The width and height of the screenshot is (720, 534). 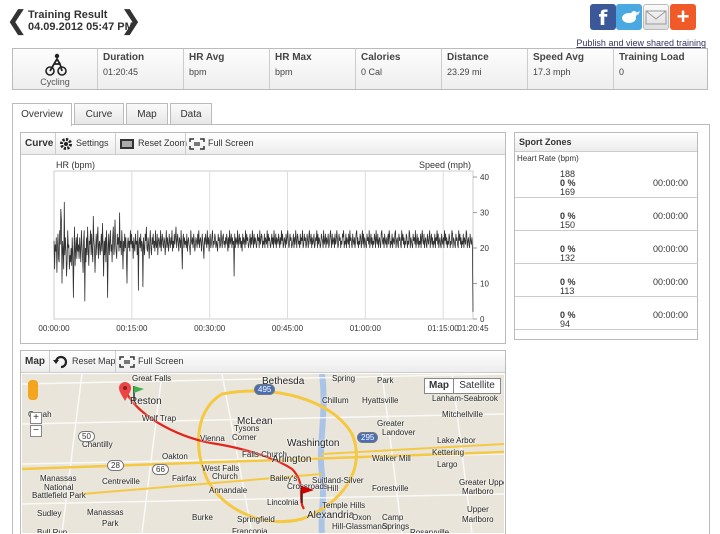 I want to click on publish-link: Publish and view shared training, so click(x=641, y=43).